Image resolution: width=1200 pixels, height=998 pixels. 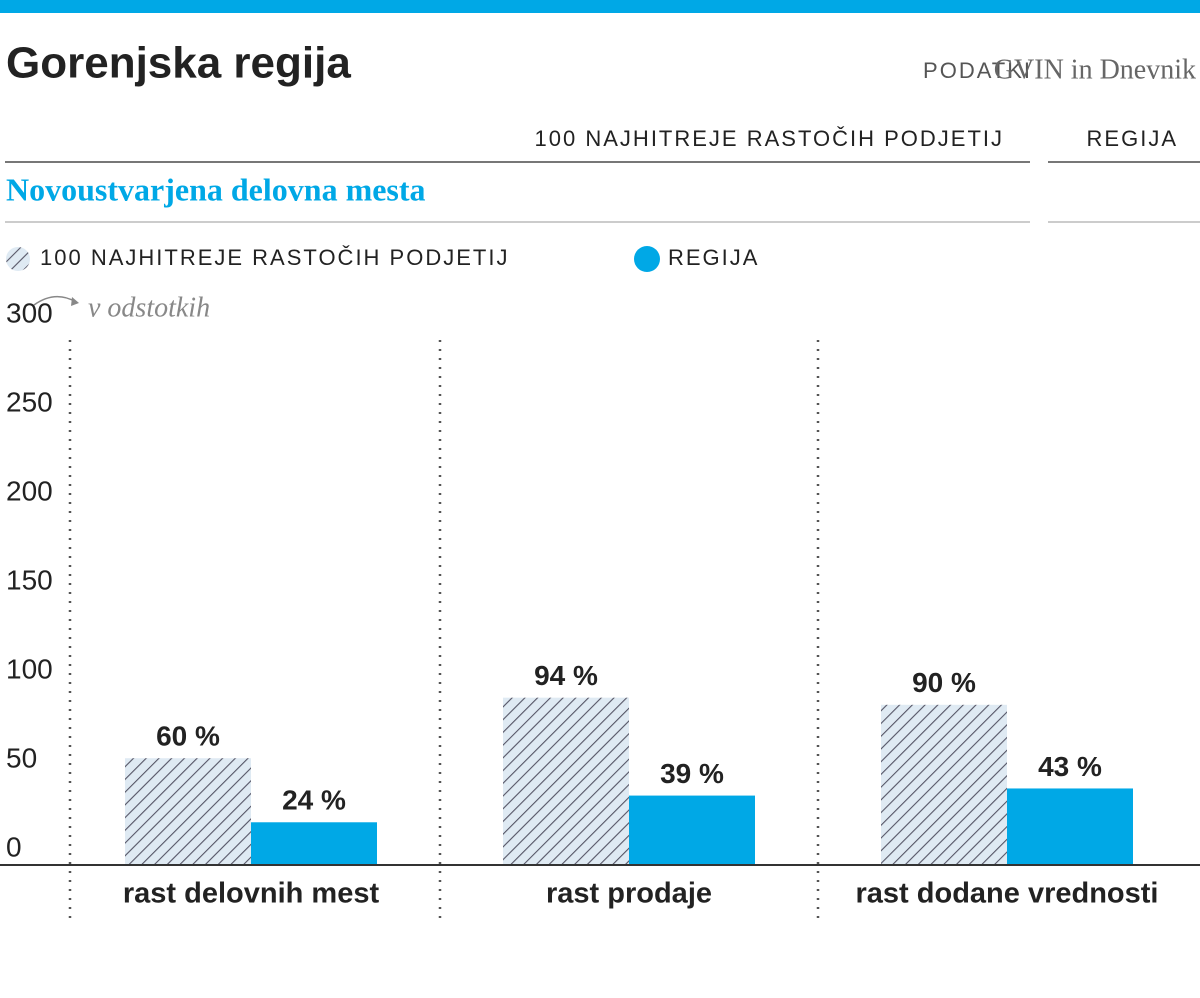 I want to click on value-label: 24 %, so click(x=314, y=800).